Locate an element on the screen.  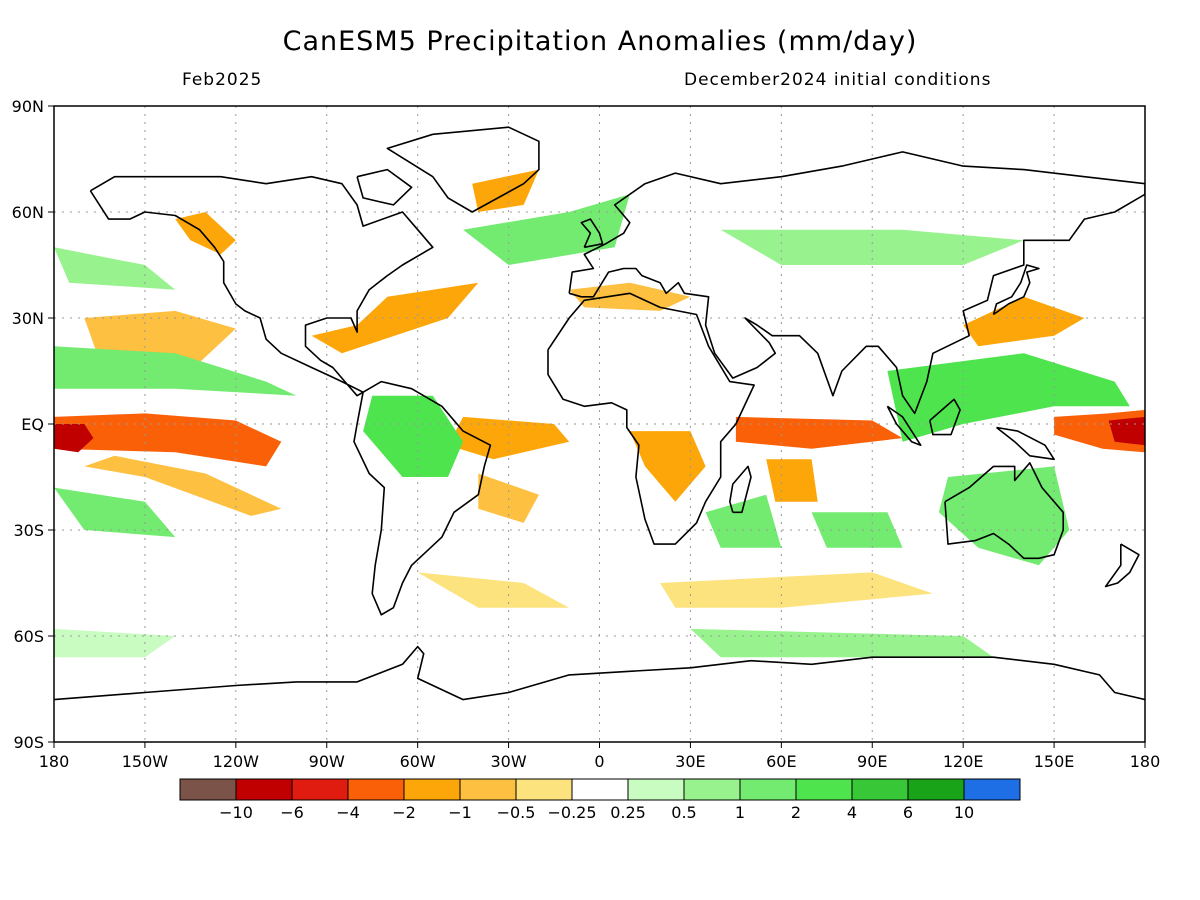
coastline-sumatra is located at coordinates (904, 426).